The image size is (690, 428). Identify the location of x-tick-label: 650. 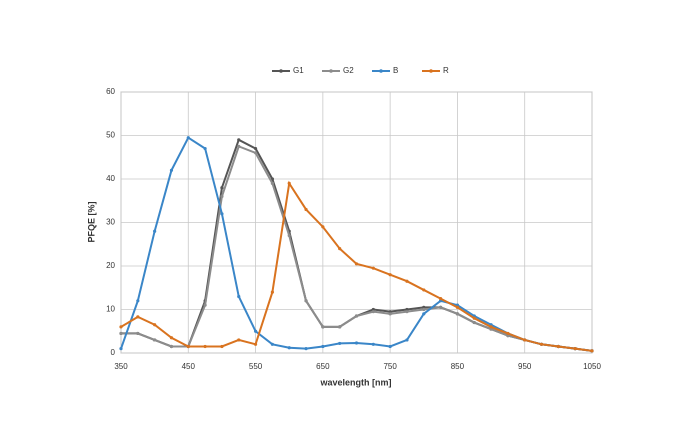
(323, 366).